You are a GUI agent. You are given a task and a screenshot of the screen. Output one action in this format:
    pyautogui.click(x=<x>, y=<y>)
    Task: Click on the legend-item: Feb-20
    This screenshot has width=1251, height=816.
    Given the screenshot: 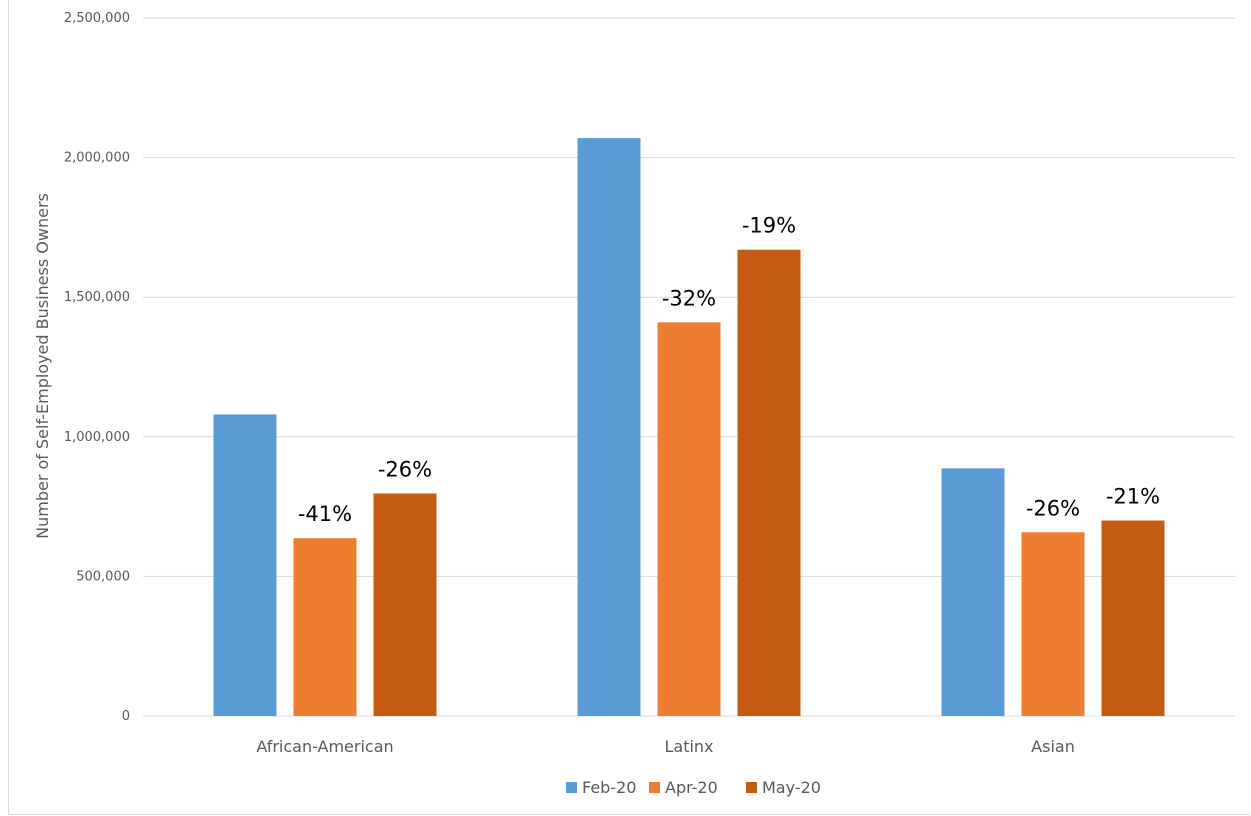 What is the action you would take?
    pyautogui.click(x=601, y=787)
    